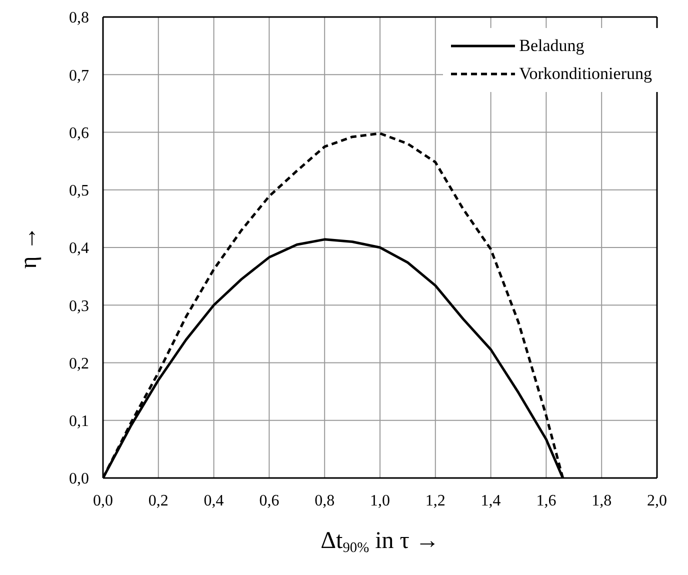  I want to click on y-tick-label: 0,0, so click(79, 479).